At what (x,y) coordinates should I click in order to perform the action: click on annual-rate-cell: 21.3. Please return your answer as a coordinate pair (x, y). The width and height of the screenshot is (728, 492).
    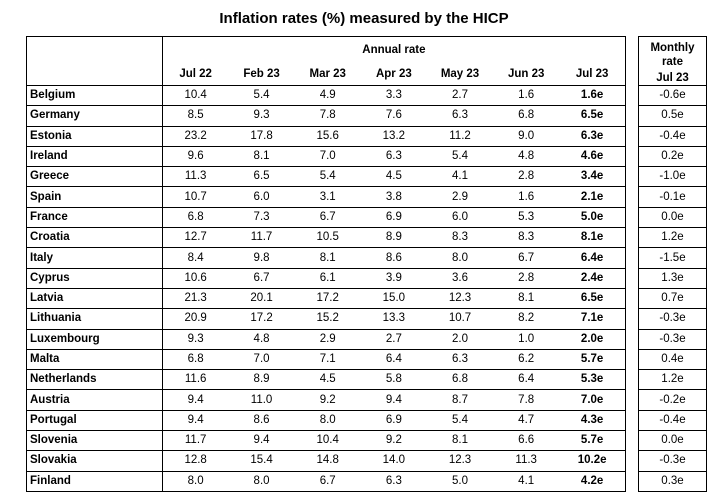
    Looking at the image, I should click on (195, 299).